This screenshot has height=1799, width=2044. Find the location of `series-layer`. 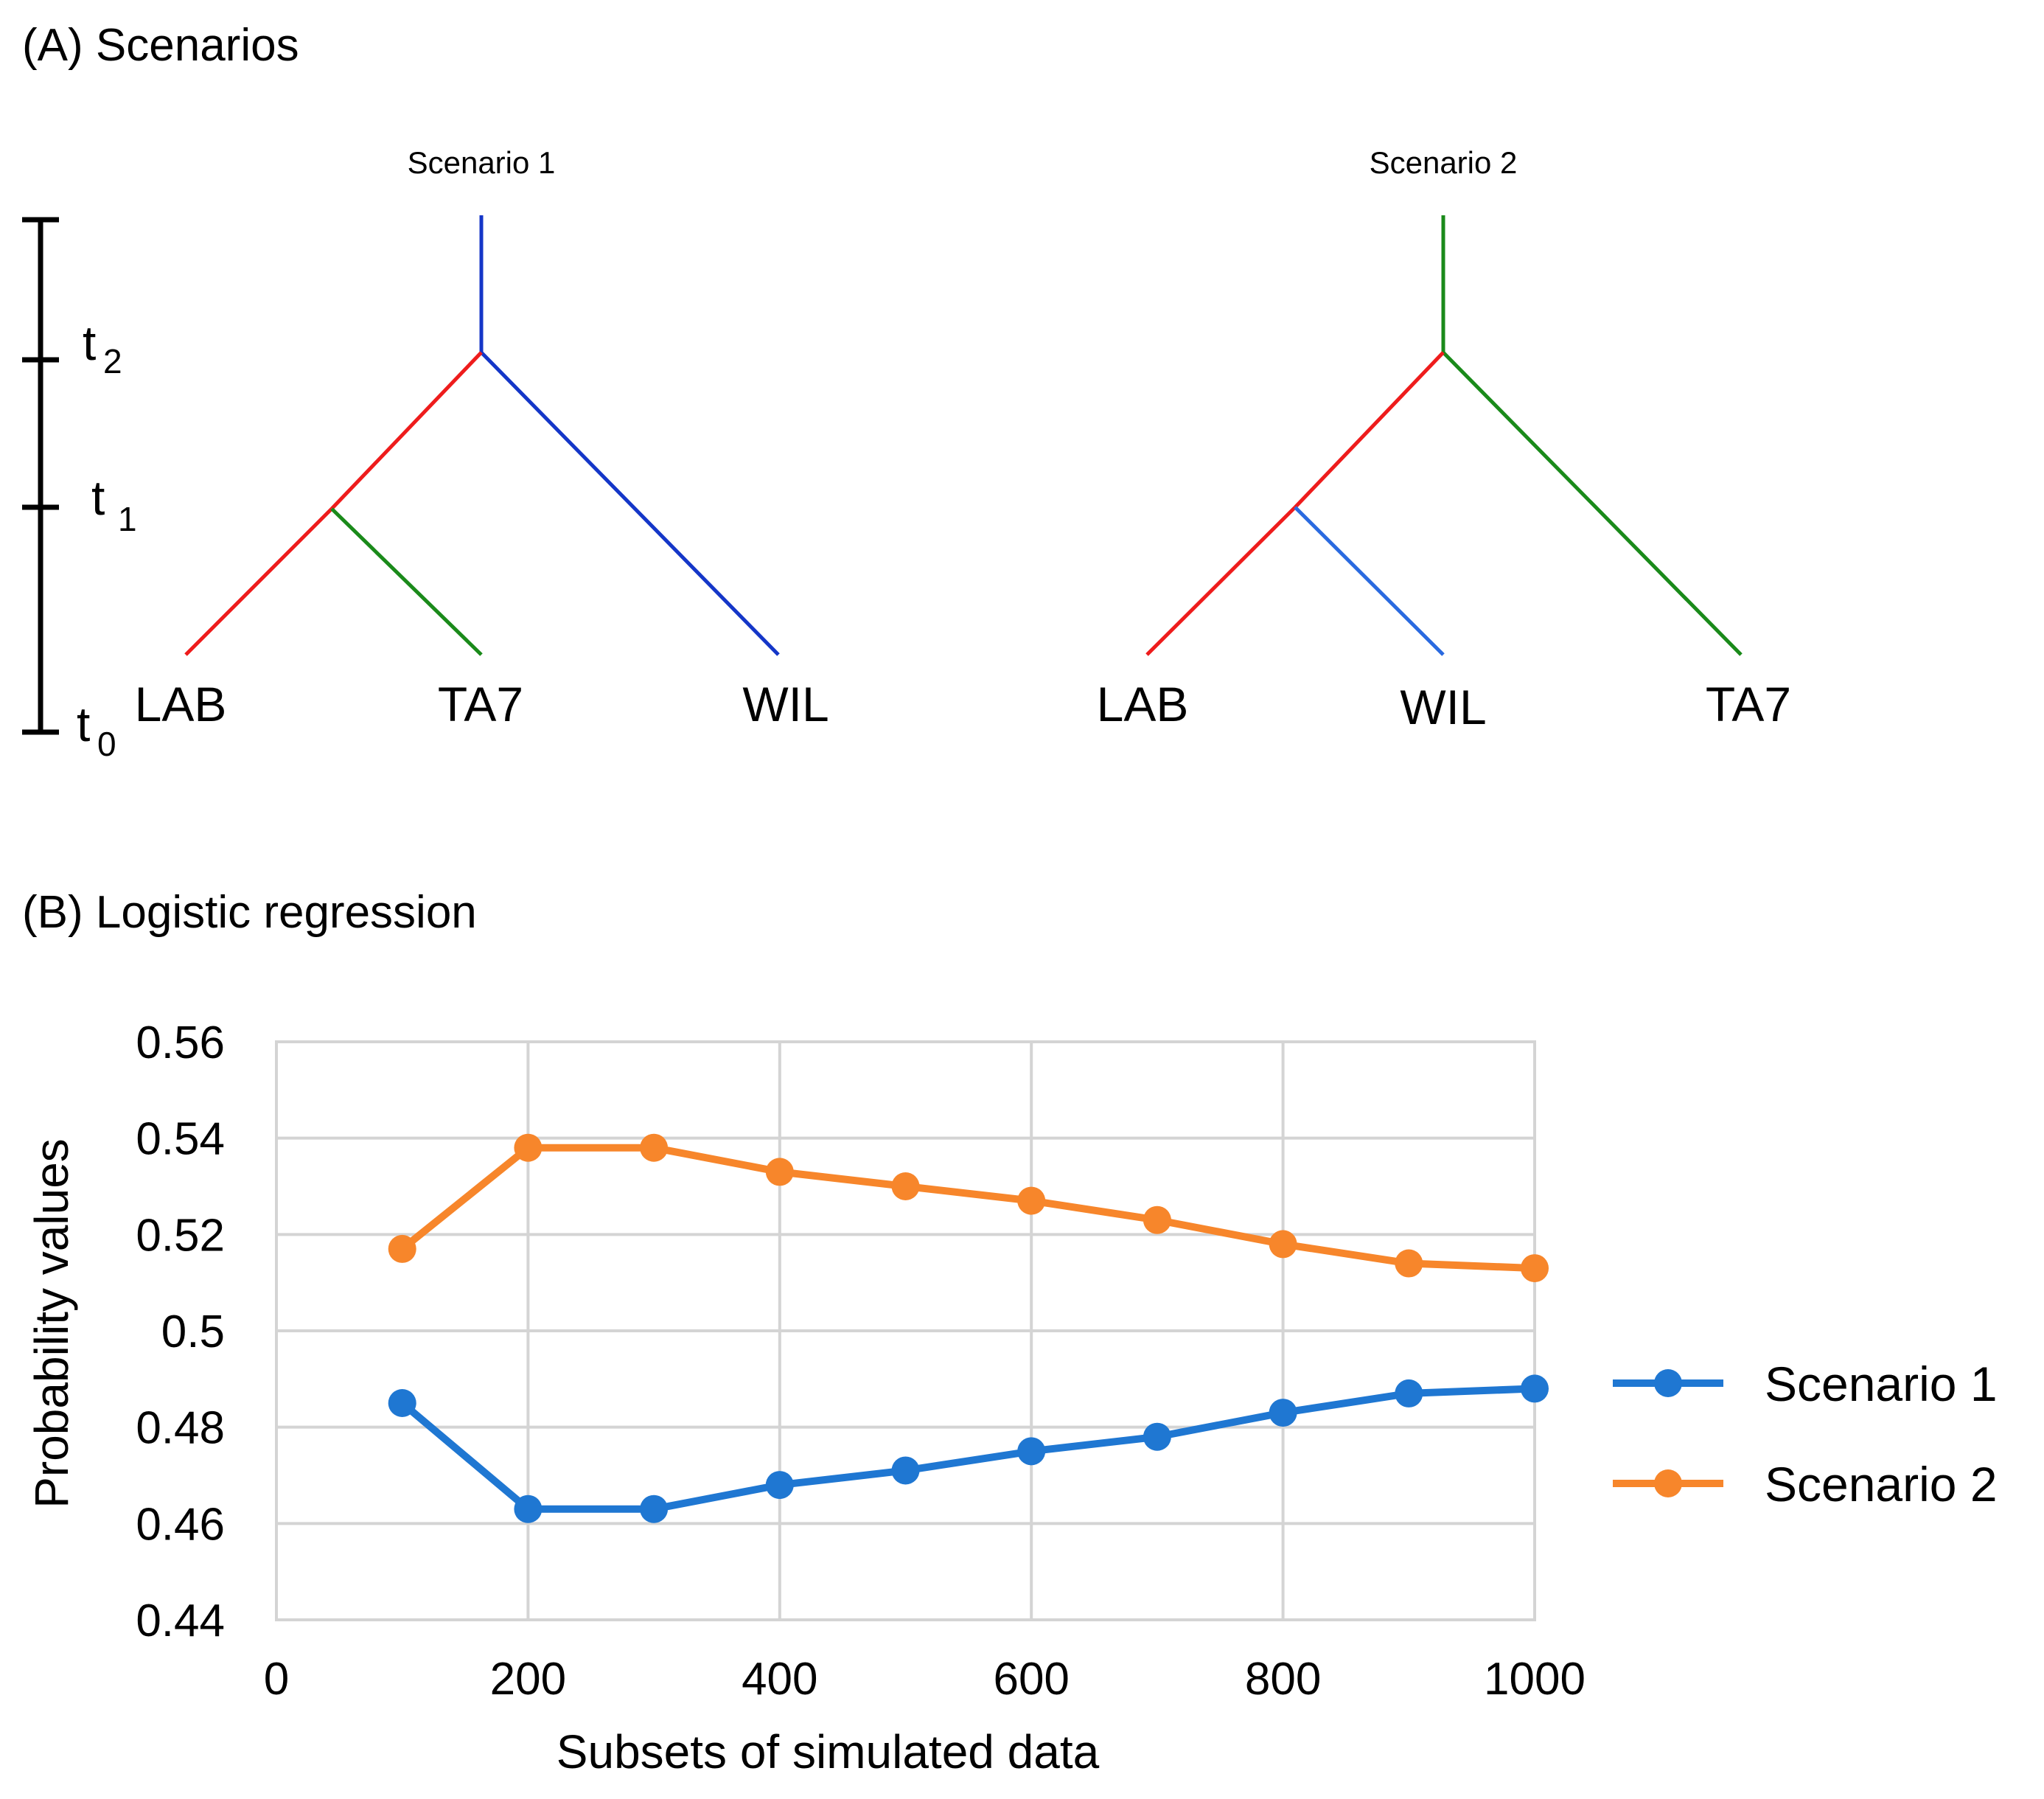

series-layer is located at coordinates (968, 1328).